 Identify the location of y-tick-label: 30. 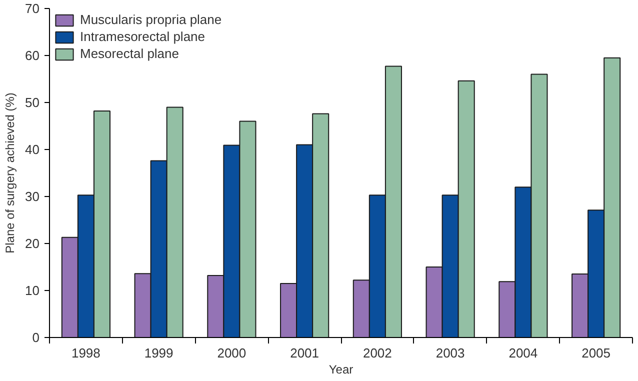
(32, 196).